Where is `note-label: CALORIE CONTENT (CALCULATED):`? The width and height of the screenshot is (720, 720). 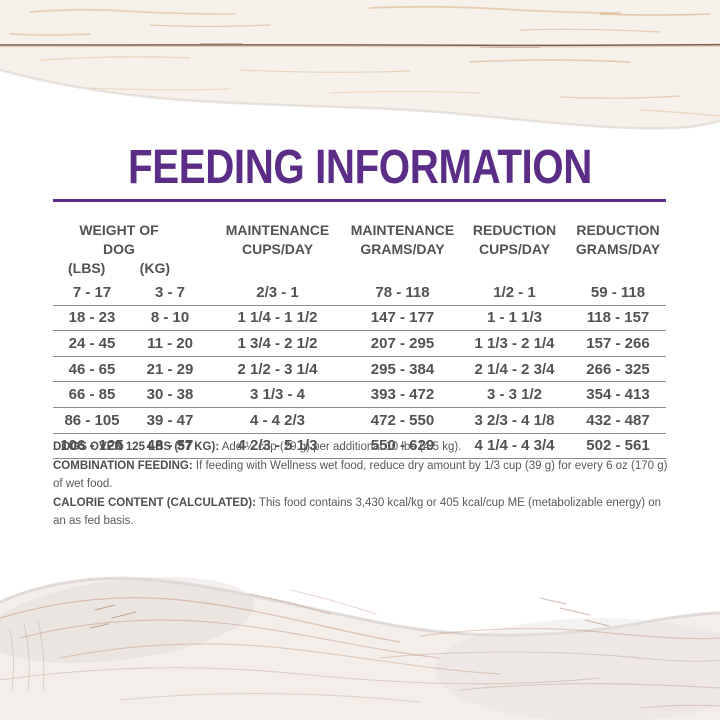 note-label: CALORIE CONTENT (CALCULATED): is located at coordinates (154, 502).